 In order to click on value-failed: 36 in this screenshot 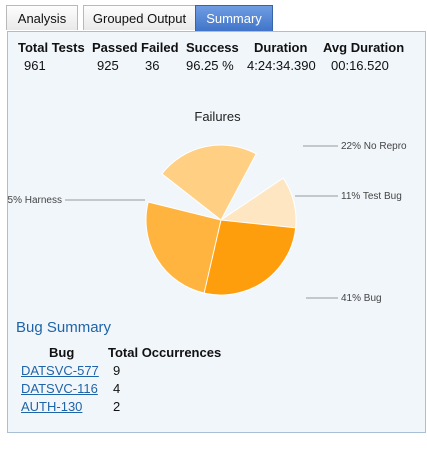, I will do `click(152, 65)`.